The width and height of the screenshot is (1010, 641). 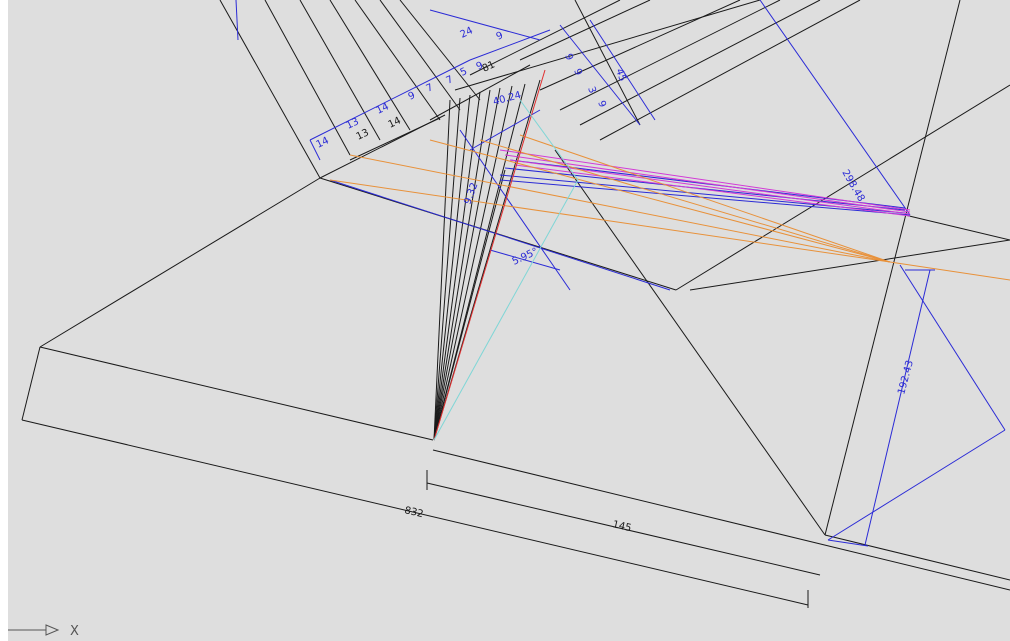 I want to click on dim-81: 81, so click(x=489, y=66).